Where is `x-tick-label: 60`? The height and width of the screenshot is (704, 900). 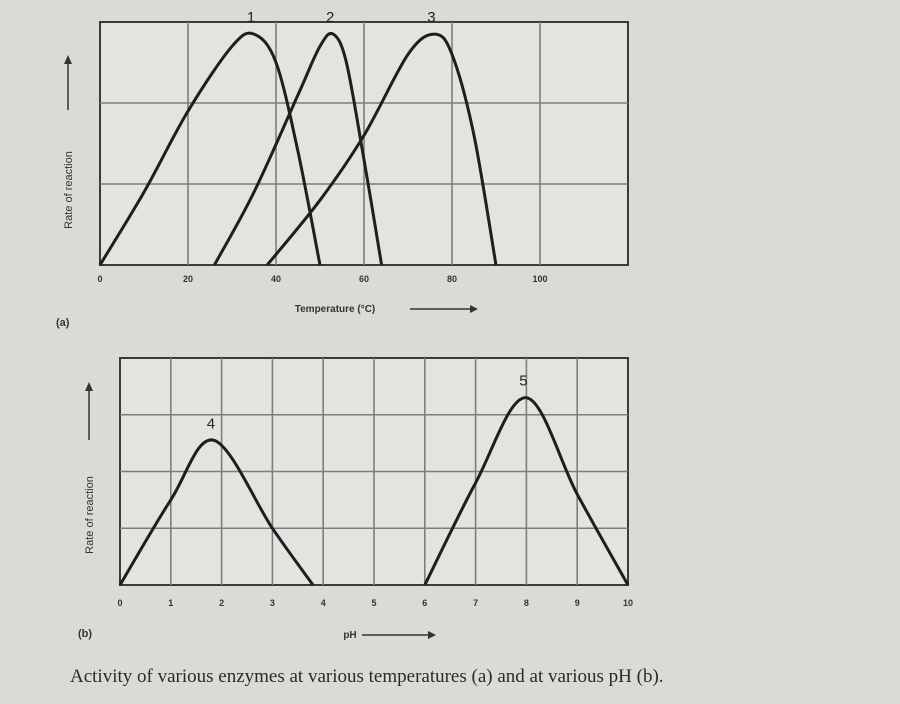 x-tick-label: 60 is located at coordinates (364, 279).